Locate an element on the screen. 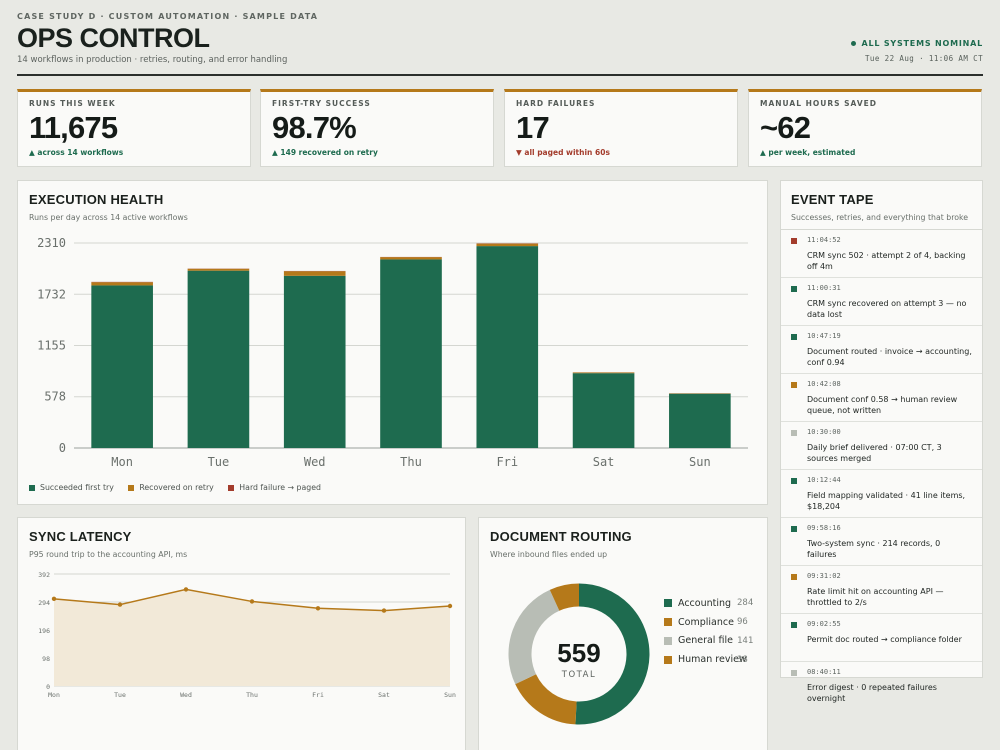  routing-donut-chart: 559 TOTAL is located at coordinates (579, 654).